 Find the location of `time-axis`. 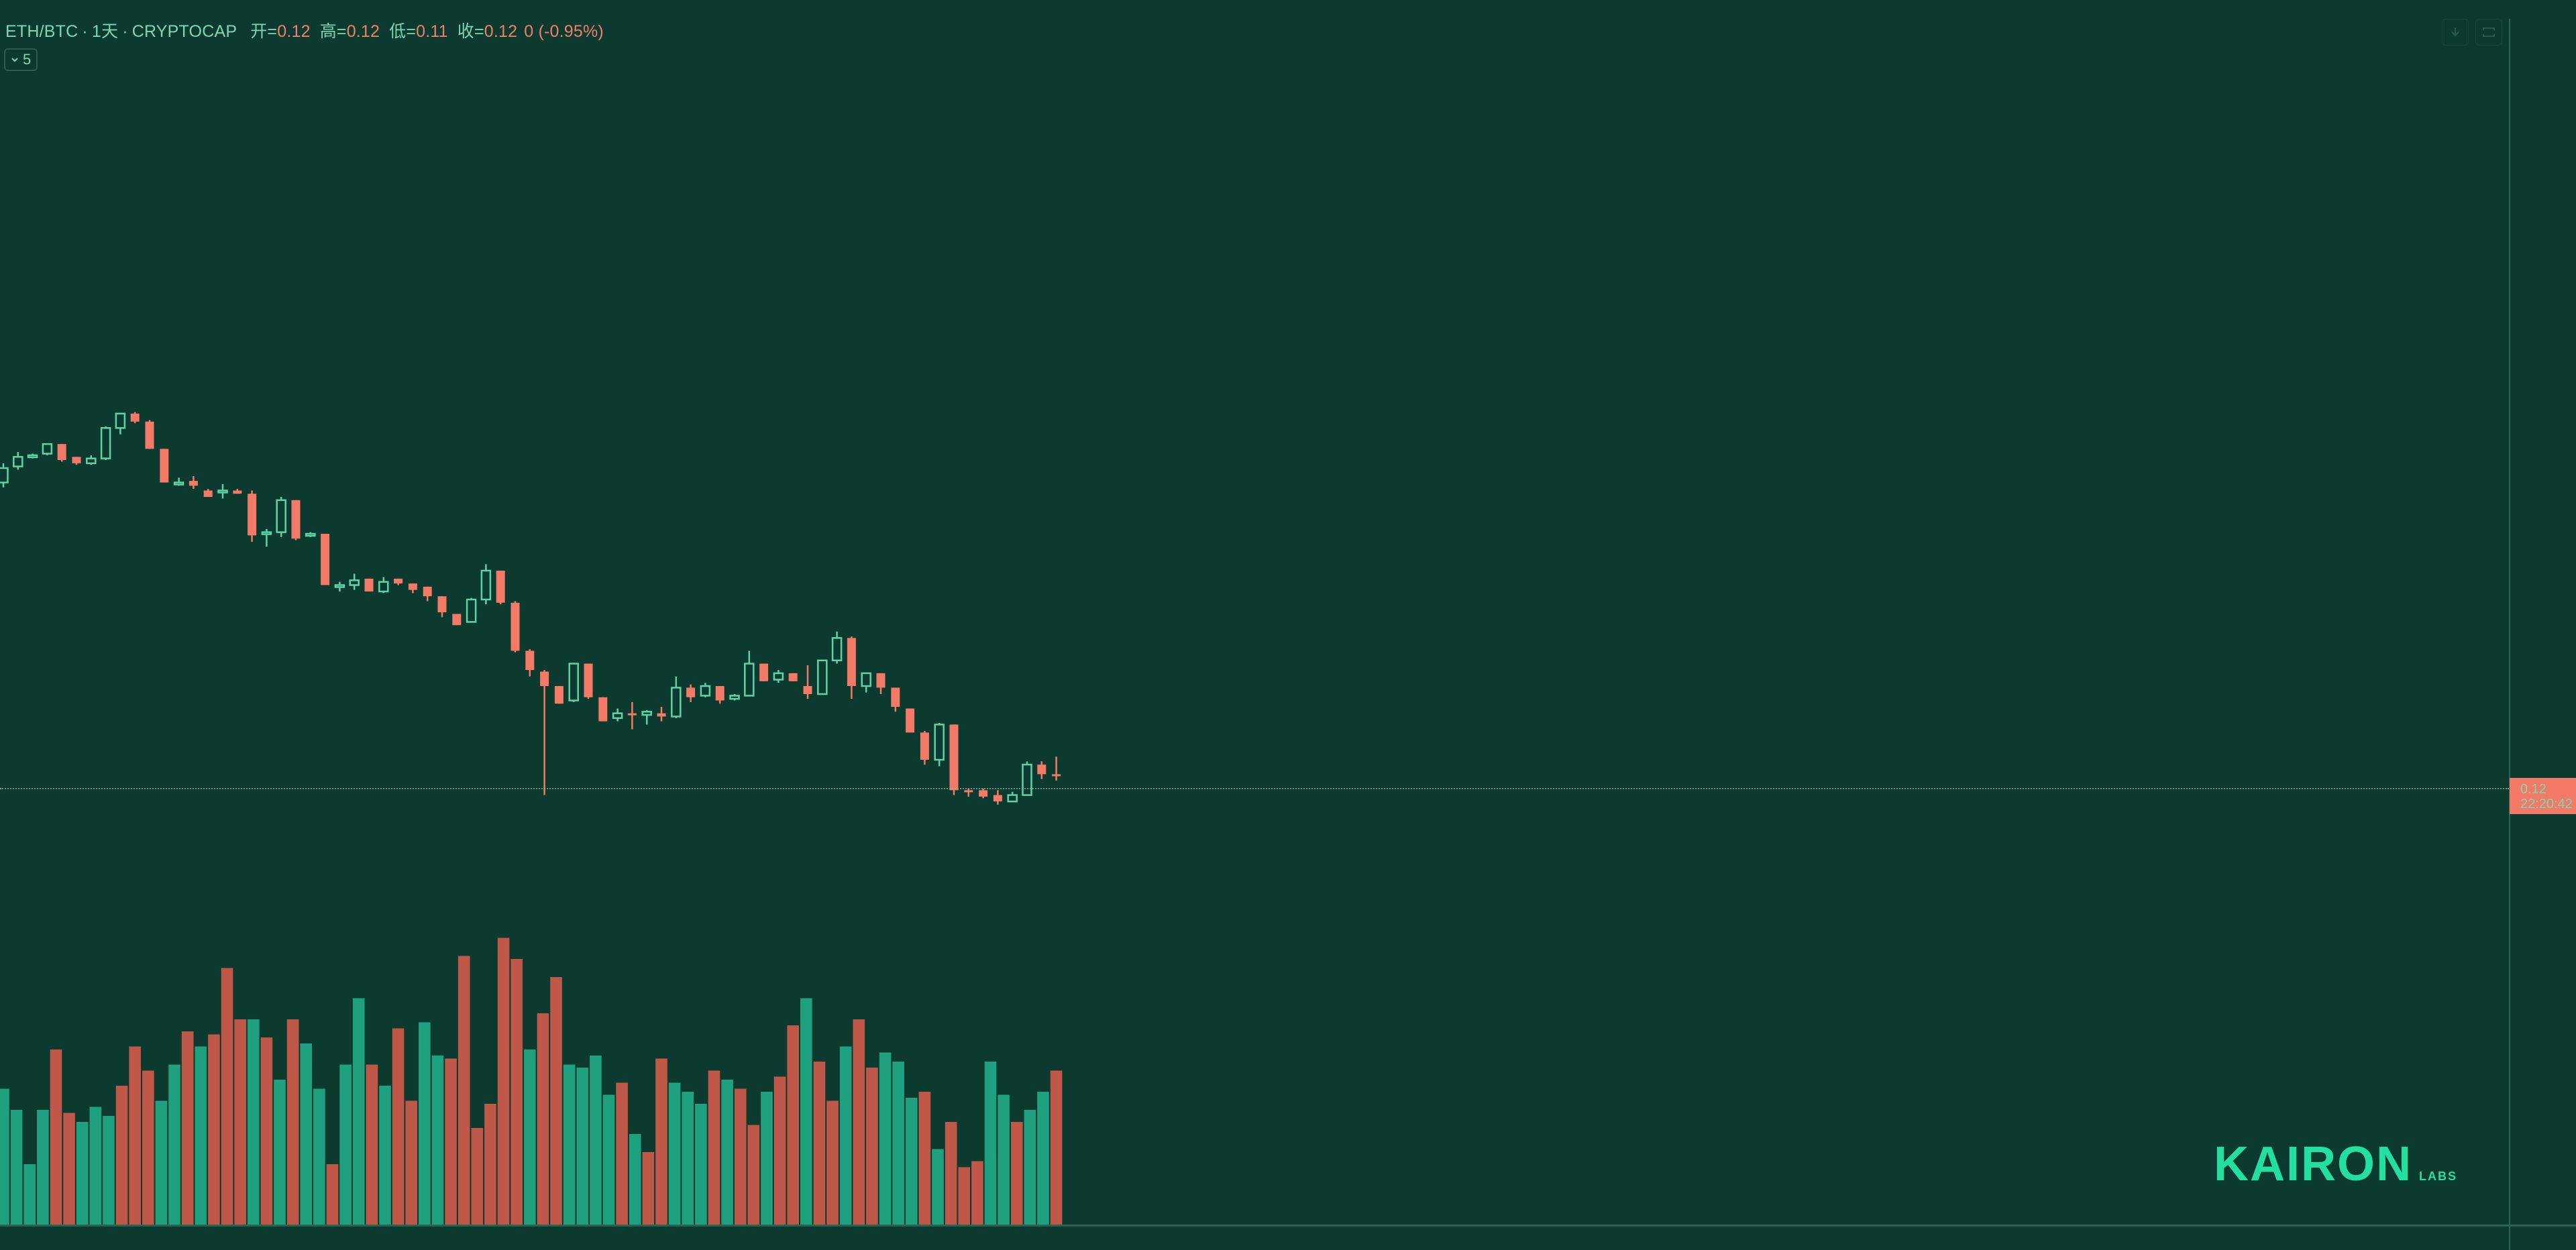

time-axis is located at coordinates (1288, 1226).